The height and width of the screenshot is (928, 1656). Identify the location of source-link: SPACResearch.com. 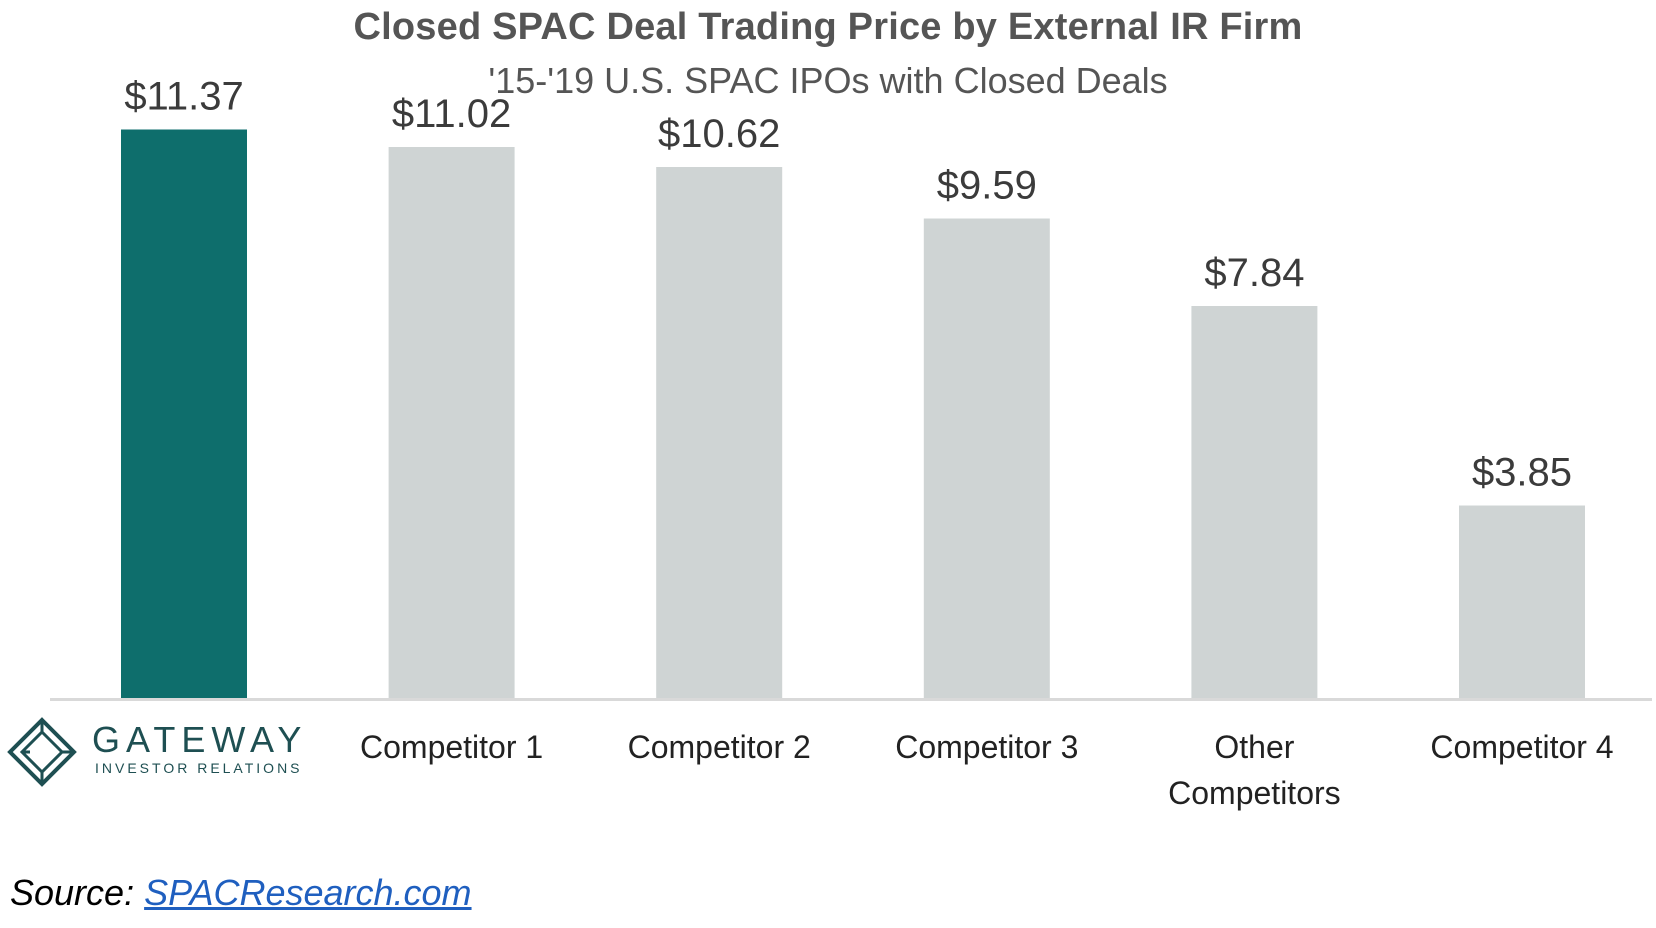
(308, 892).